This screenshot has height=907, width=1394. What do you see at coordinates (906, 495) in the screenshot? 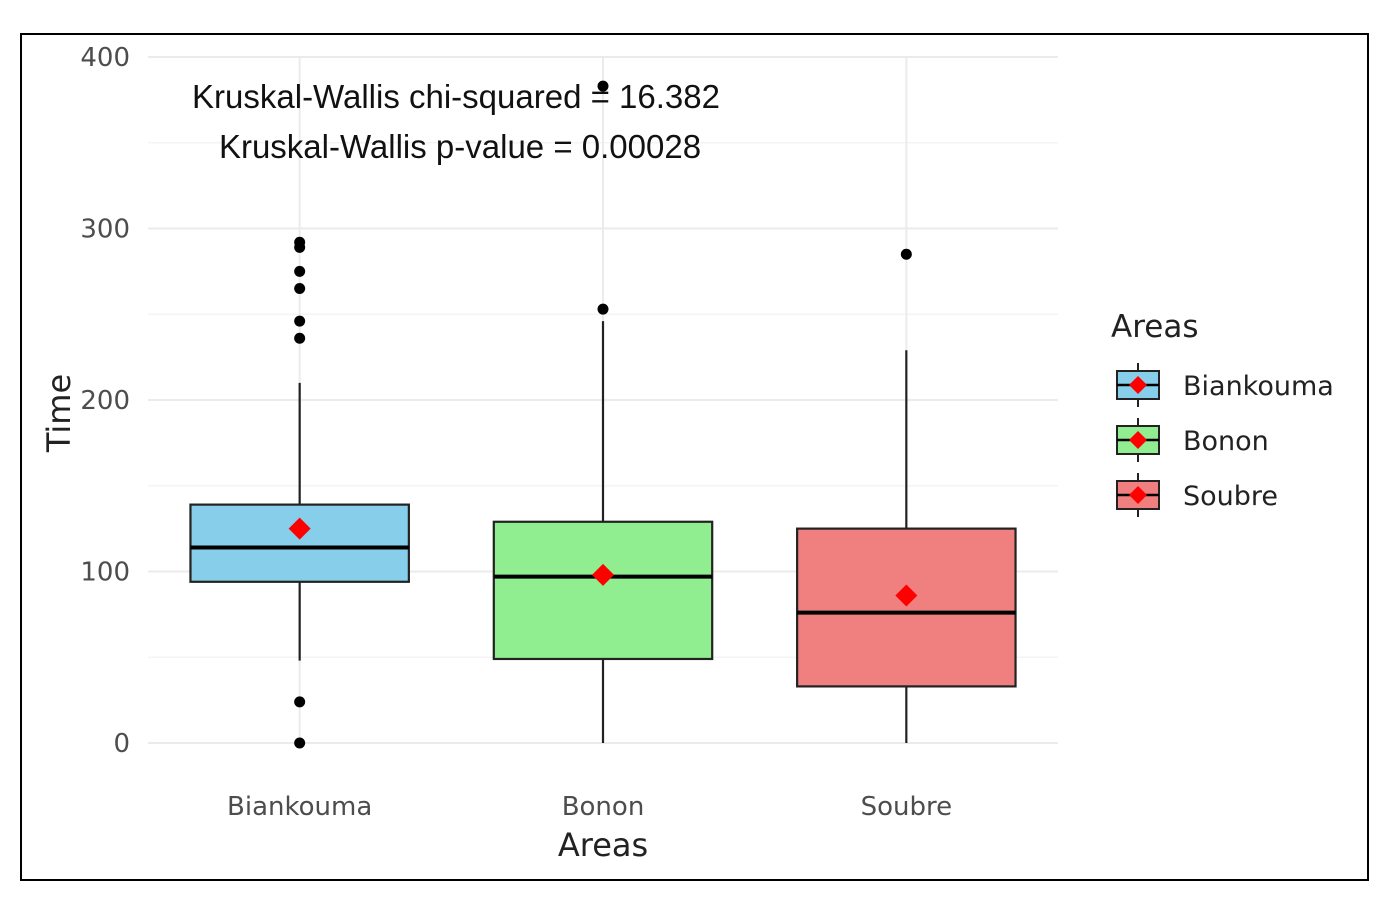
I see `box-Soubre` at bounding box center [906, 495].